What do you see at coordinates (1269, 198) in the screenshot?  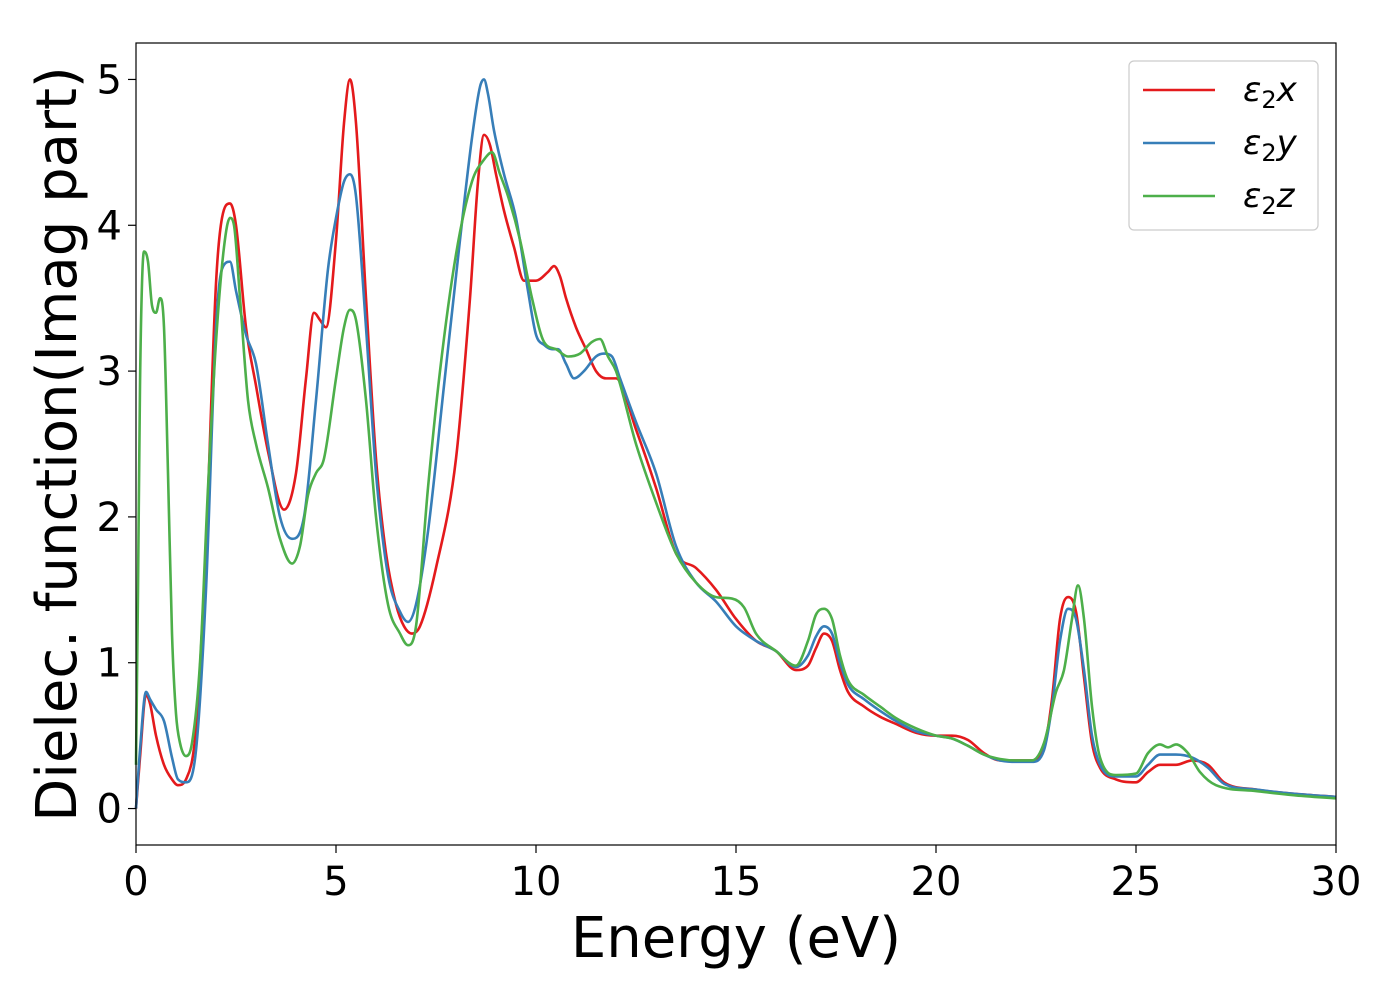 I see `legend-label-z: ε2z` at bounding box center [1269, 198].